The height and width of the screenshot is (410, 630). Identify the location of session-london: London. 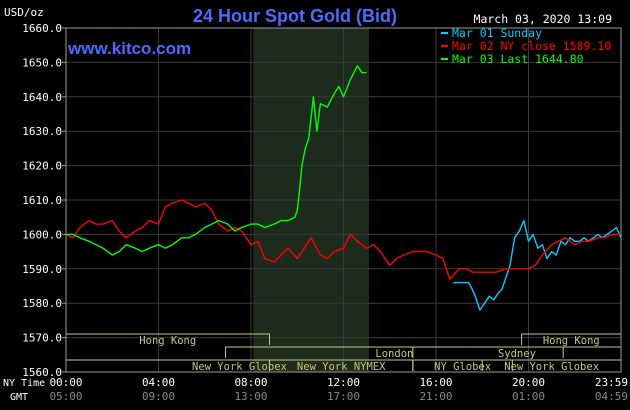
(394, 353).